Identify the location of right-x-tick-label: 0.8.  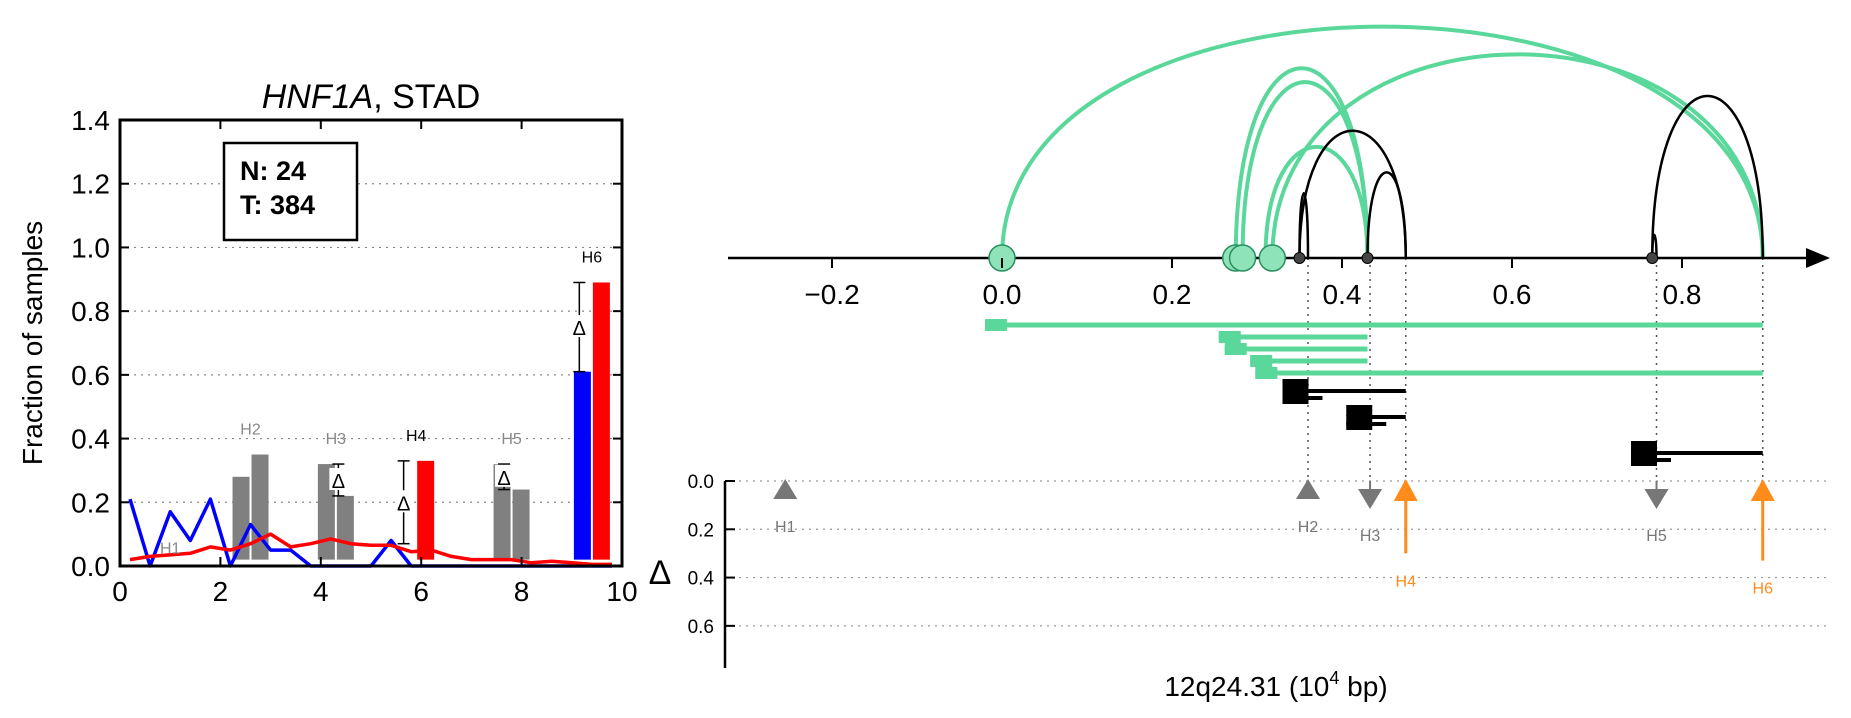
(1682, 294).